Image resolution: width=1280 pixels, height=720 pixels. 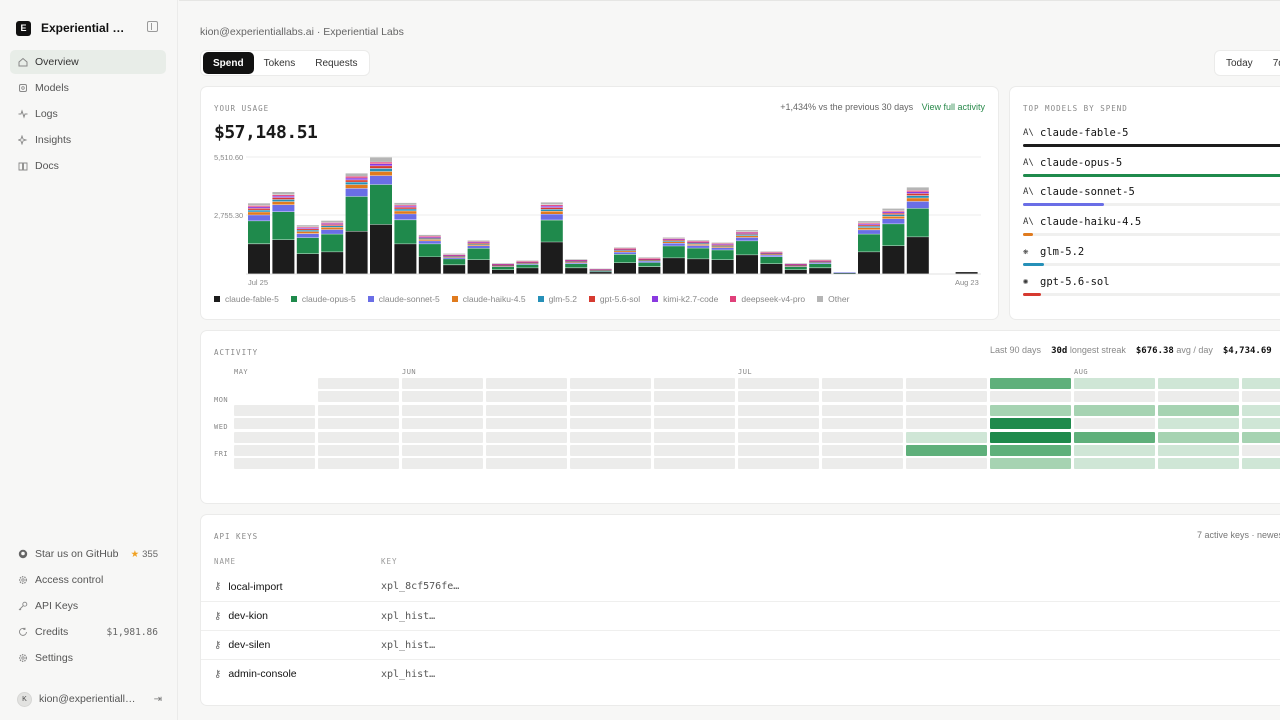 I want to click on model-row: A\ claude-sonnet-5, so click(x=1151, y=201).